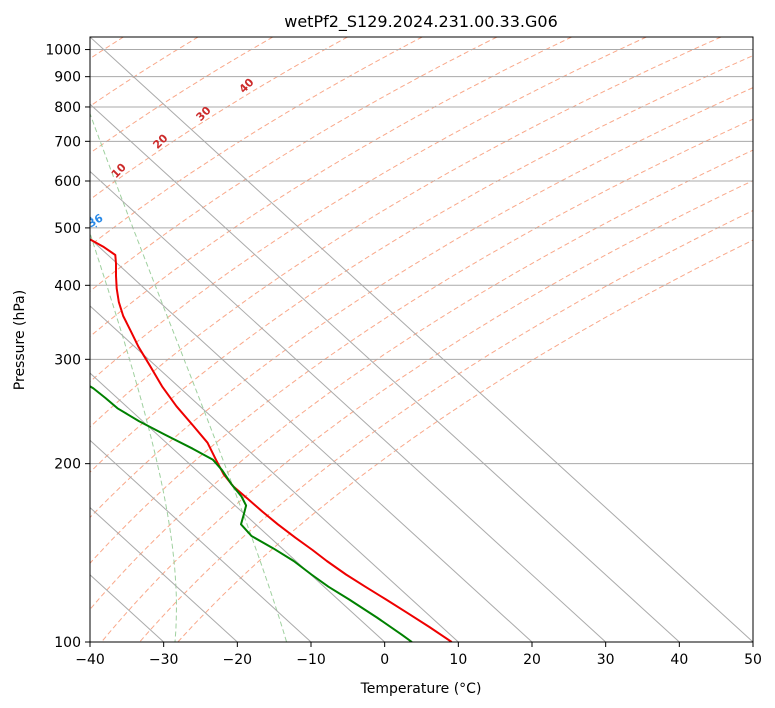 The width and height of the screenshot is (775, 708). I want to click on y-tick-label: 500, so click(67, 229).